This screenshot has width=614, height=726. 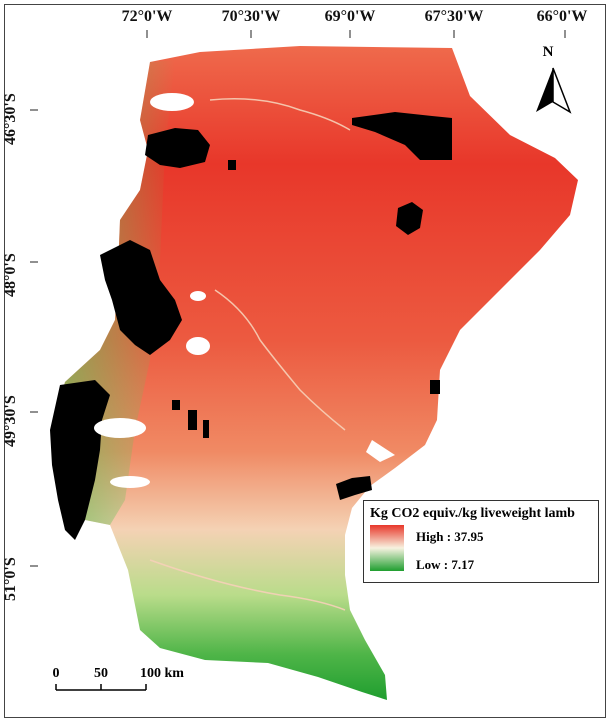 I want to click on longitude-tick-label: 70°30'W, so click(x=251, y=16).